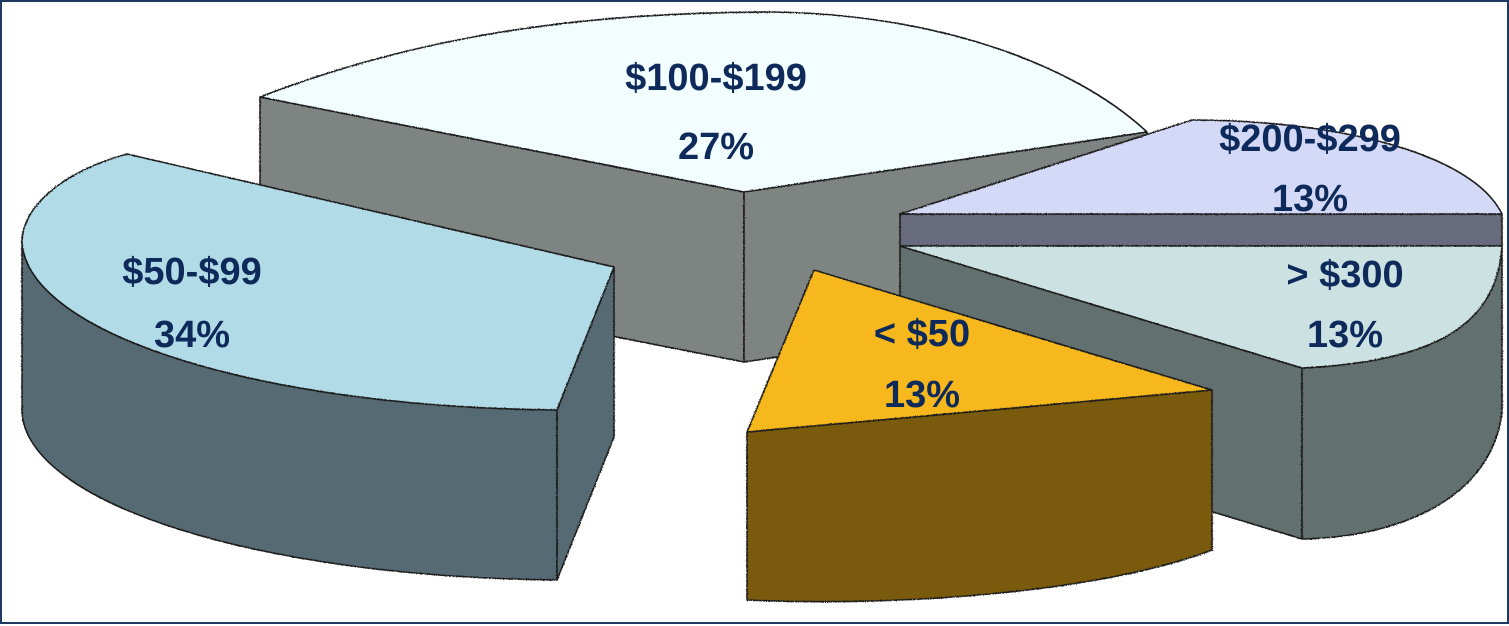 This screenshot has height=626, width=1509. Describe the element at coordinates (191, 272) in the screenshot. I see `slice-label-50-99: $50-$99` at that location.